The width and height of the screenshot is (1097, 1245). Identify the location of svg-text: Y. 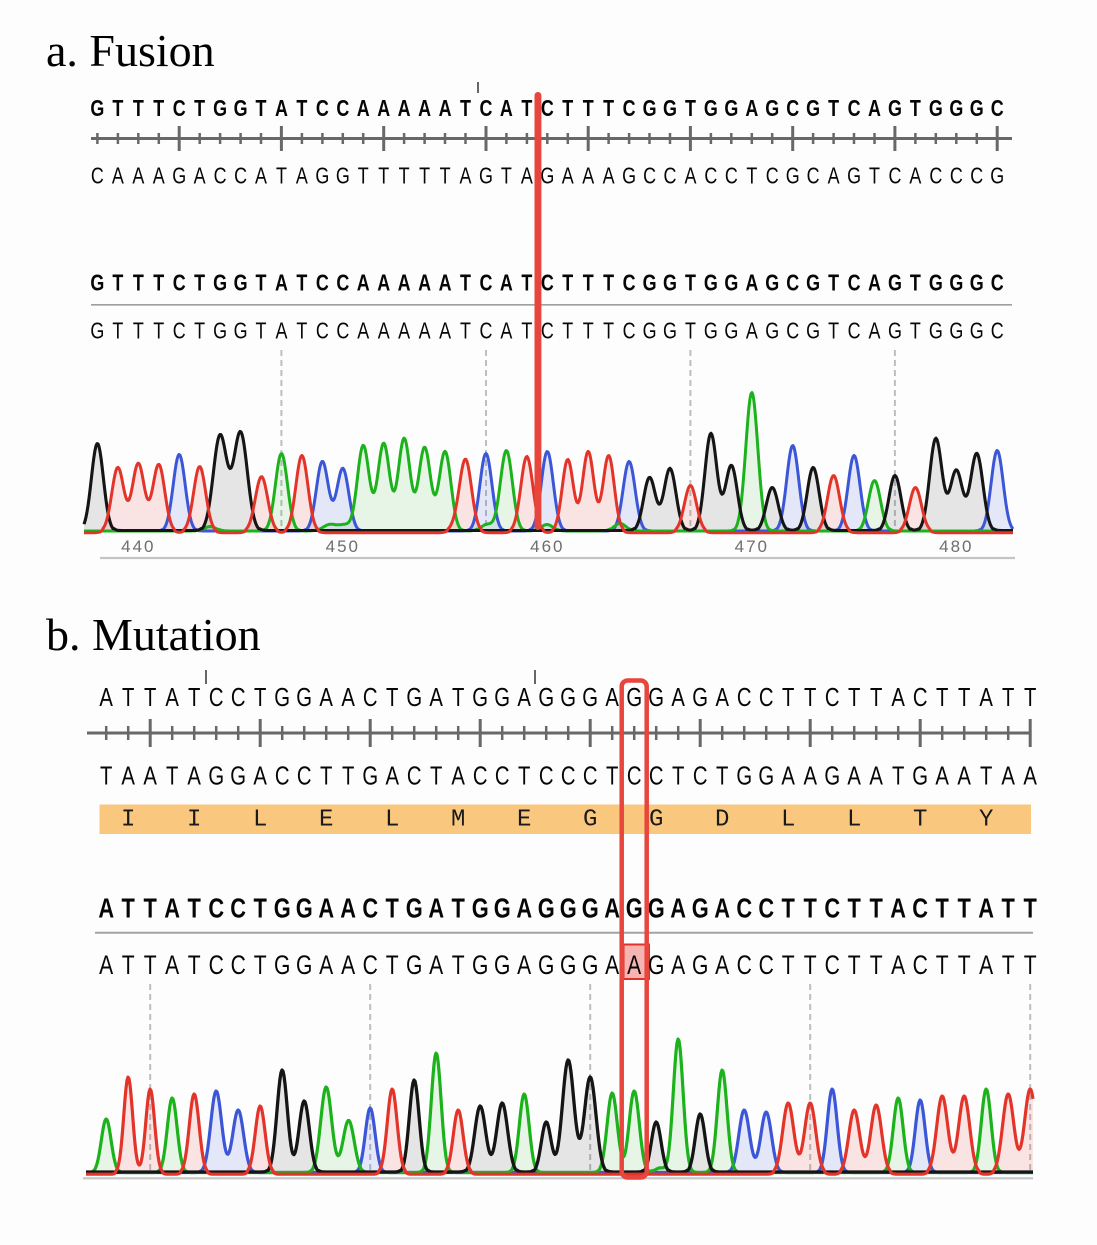
(986, 820).